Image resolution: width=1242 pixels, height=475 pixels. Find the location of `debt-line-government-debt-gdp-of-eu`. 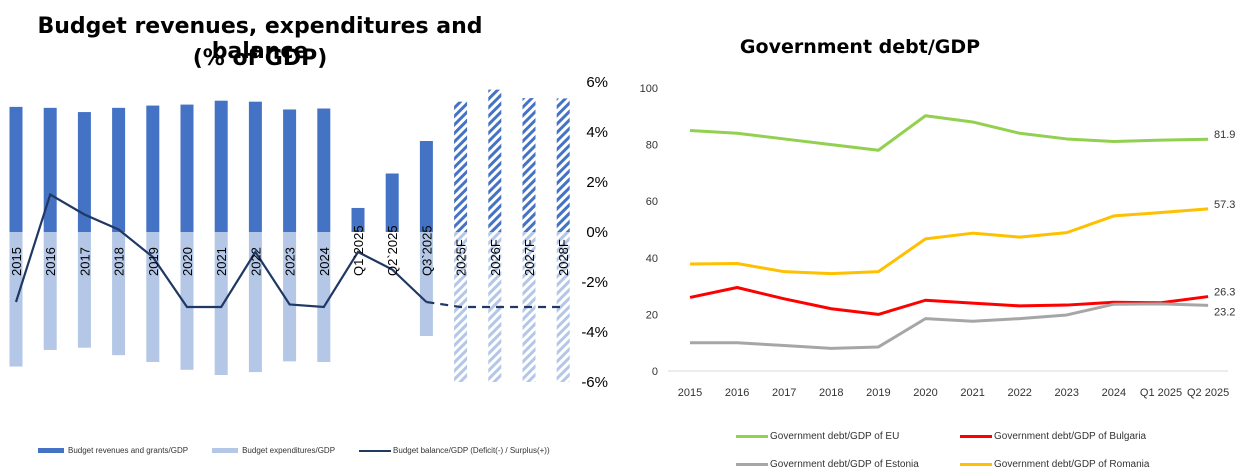

debt-line-government-debt-gdp-of-eu is located at coordinates (949, 133).